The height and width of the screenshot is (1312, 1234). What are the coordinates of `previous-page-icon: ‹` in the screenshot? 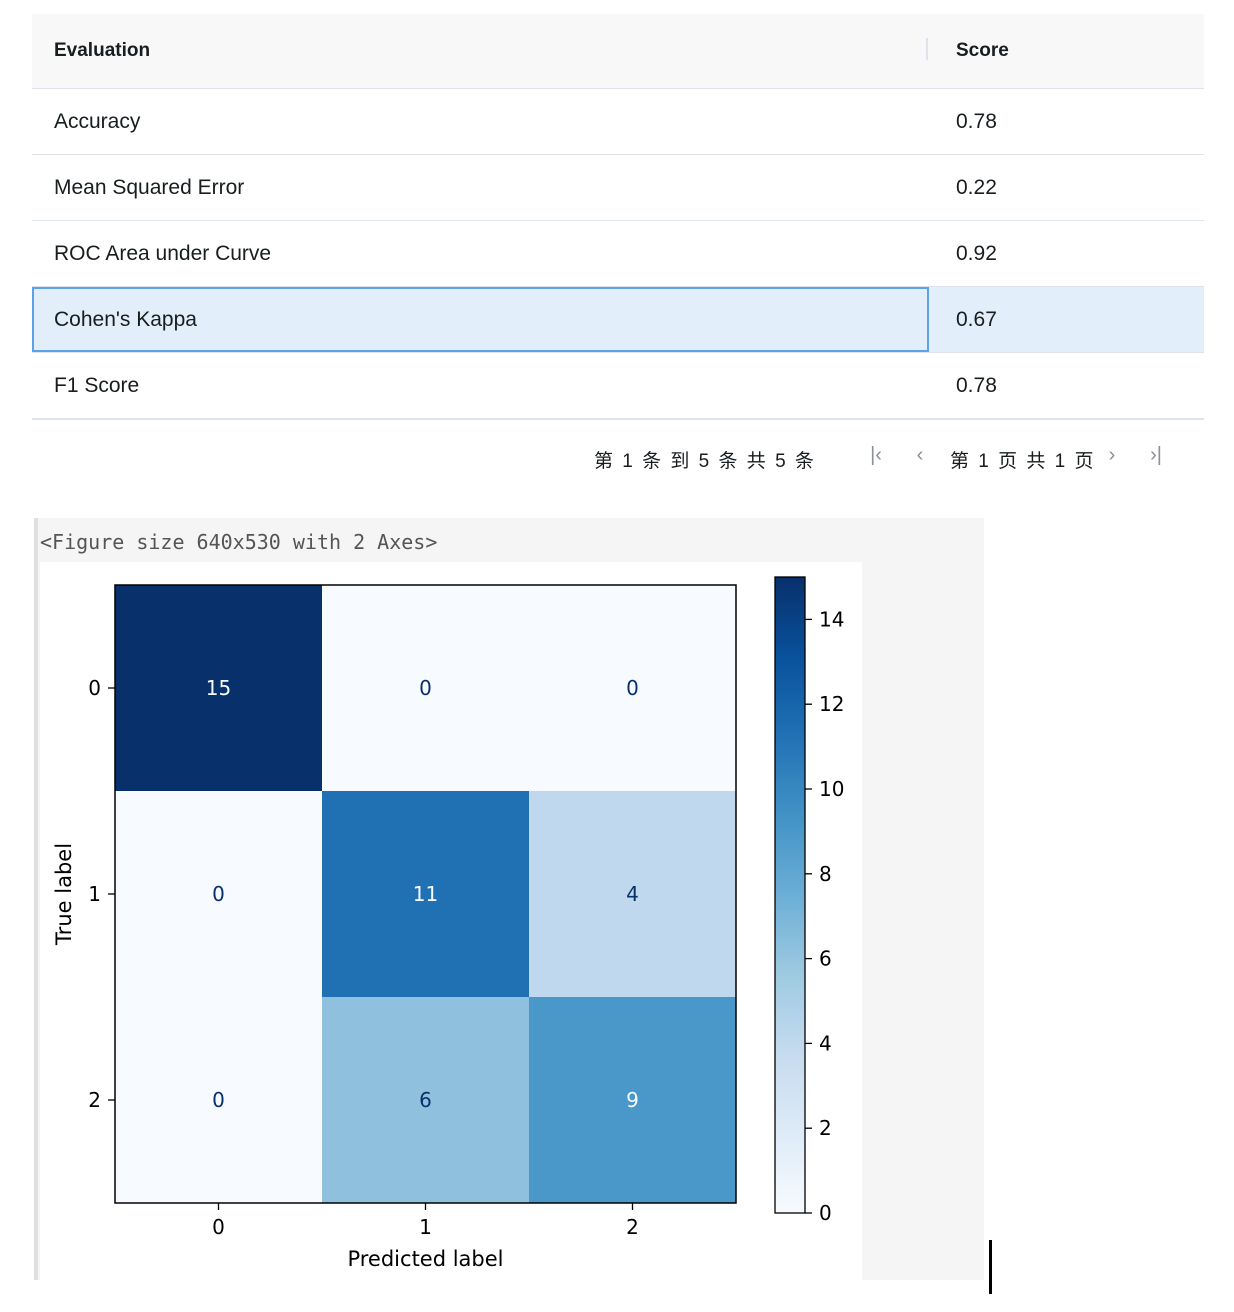 It's located at (920, 455).